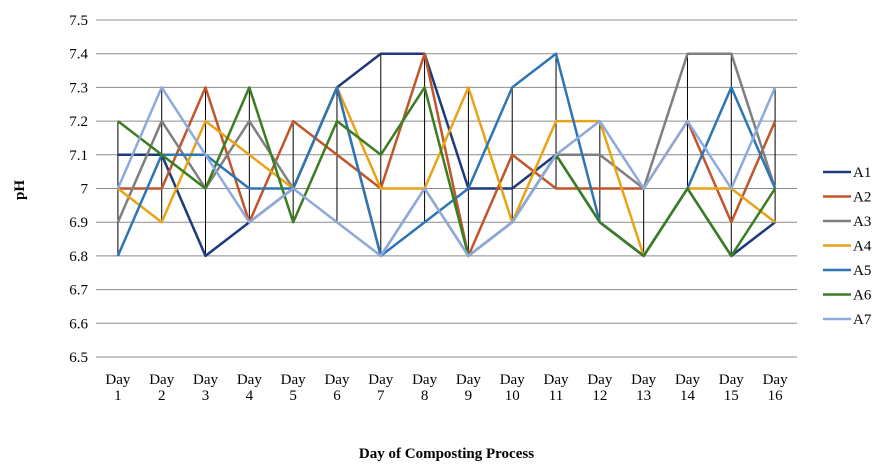 The image size is (895, 468). Describe the element at coordinates (599, 388) in the screenshot. I see `x-tick-label: Day 12` at that location.